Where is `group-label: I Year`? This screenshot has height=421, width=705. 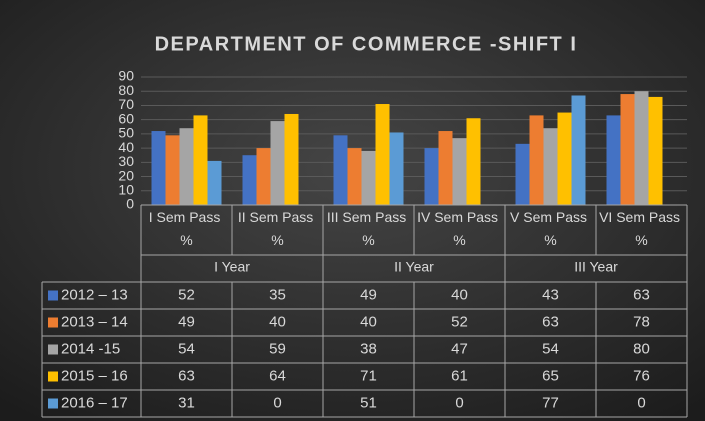 group-label: I Year is located at coordinates (232, 267).